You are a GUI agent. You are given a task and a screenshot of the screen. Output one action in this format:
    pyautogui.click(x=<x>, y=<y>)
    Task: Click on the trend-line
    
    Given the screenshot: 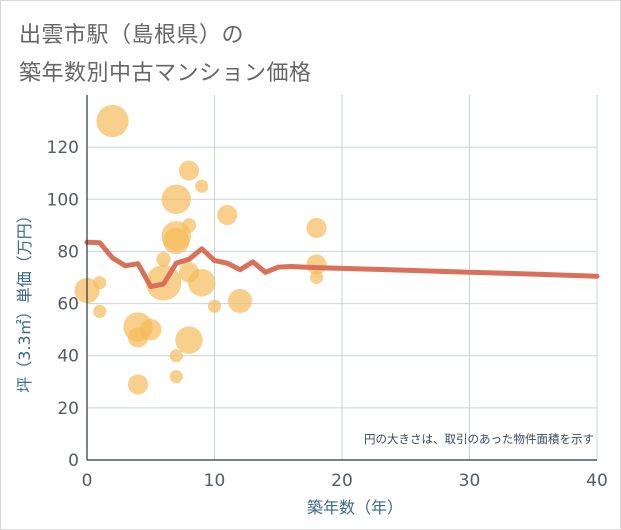 What is the action you would take?
    pyautogui.click(x=342, y=264)
    